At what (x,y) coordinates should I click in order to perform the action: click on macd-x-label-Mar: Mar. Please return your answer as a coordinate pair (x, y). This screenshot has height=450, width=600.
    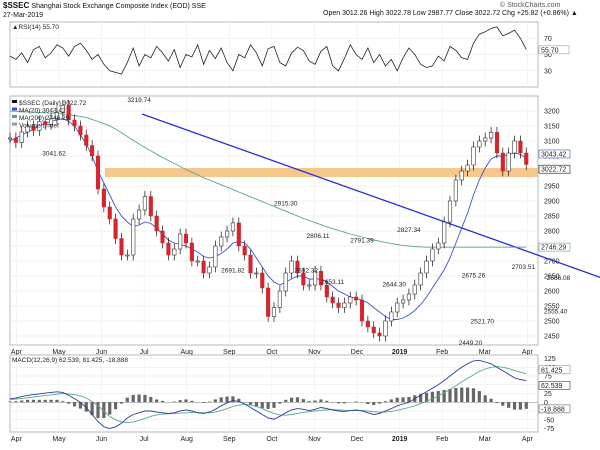
    Looking at the image, I should click on (485, 439).